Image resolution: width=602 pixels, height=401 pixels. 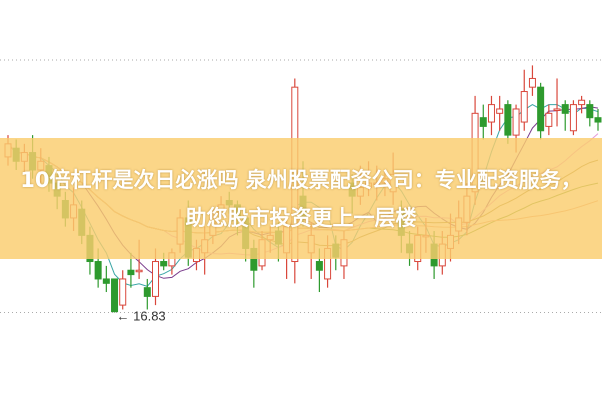 What do you see at coordinates (141, 316) in the screenshot?
I see `low-price-label: ← 16.83` at bounding box center [141, 316].